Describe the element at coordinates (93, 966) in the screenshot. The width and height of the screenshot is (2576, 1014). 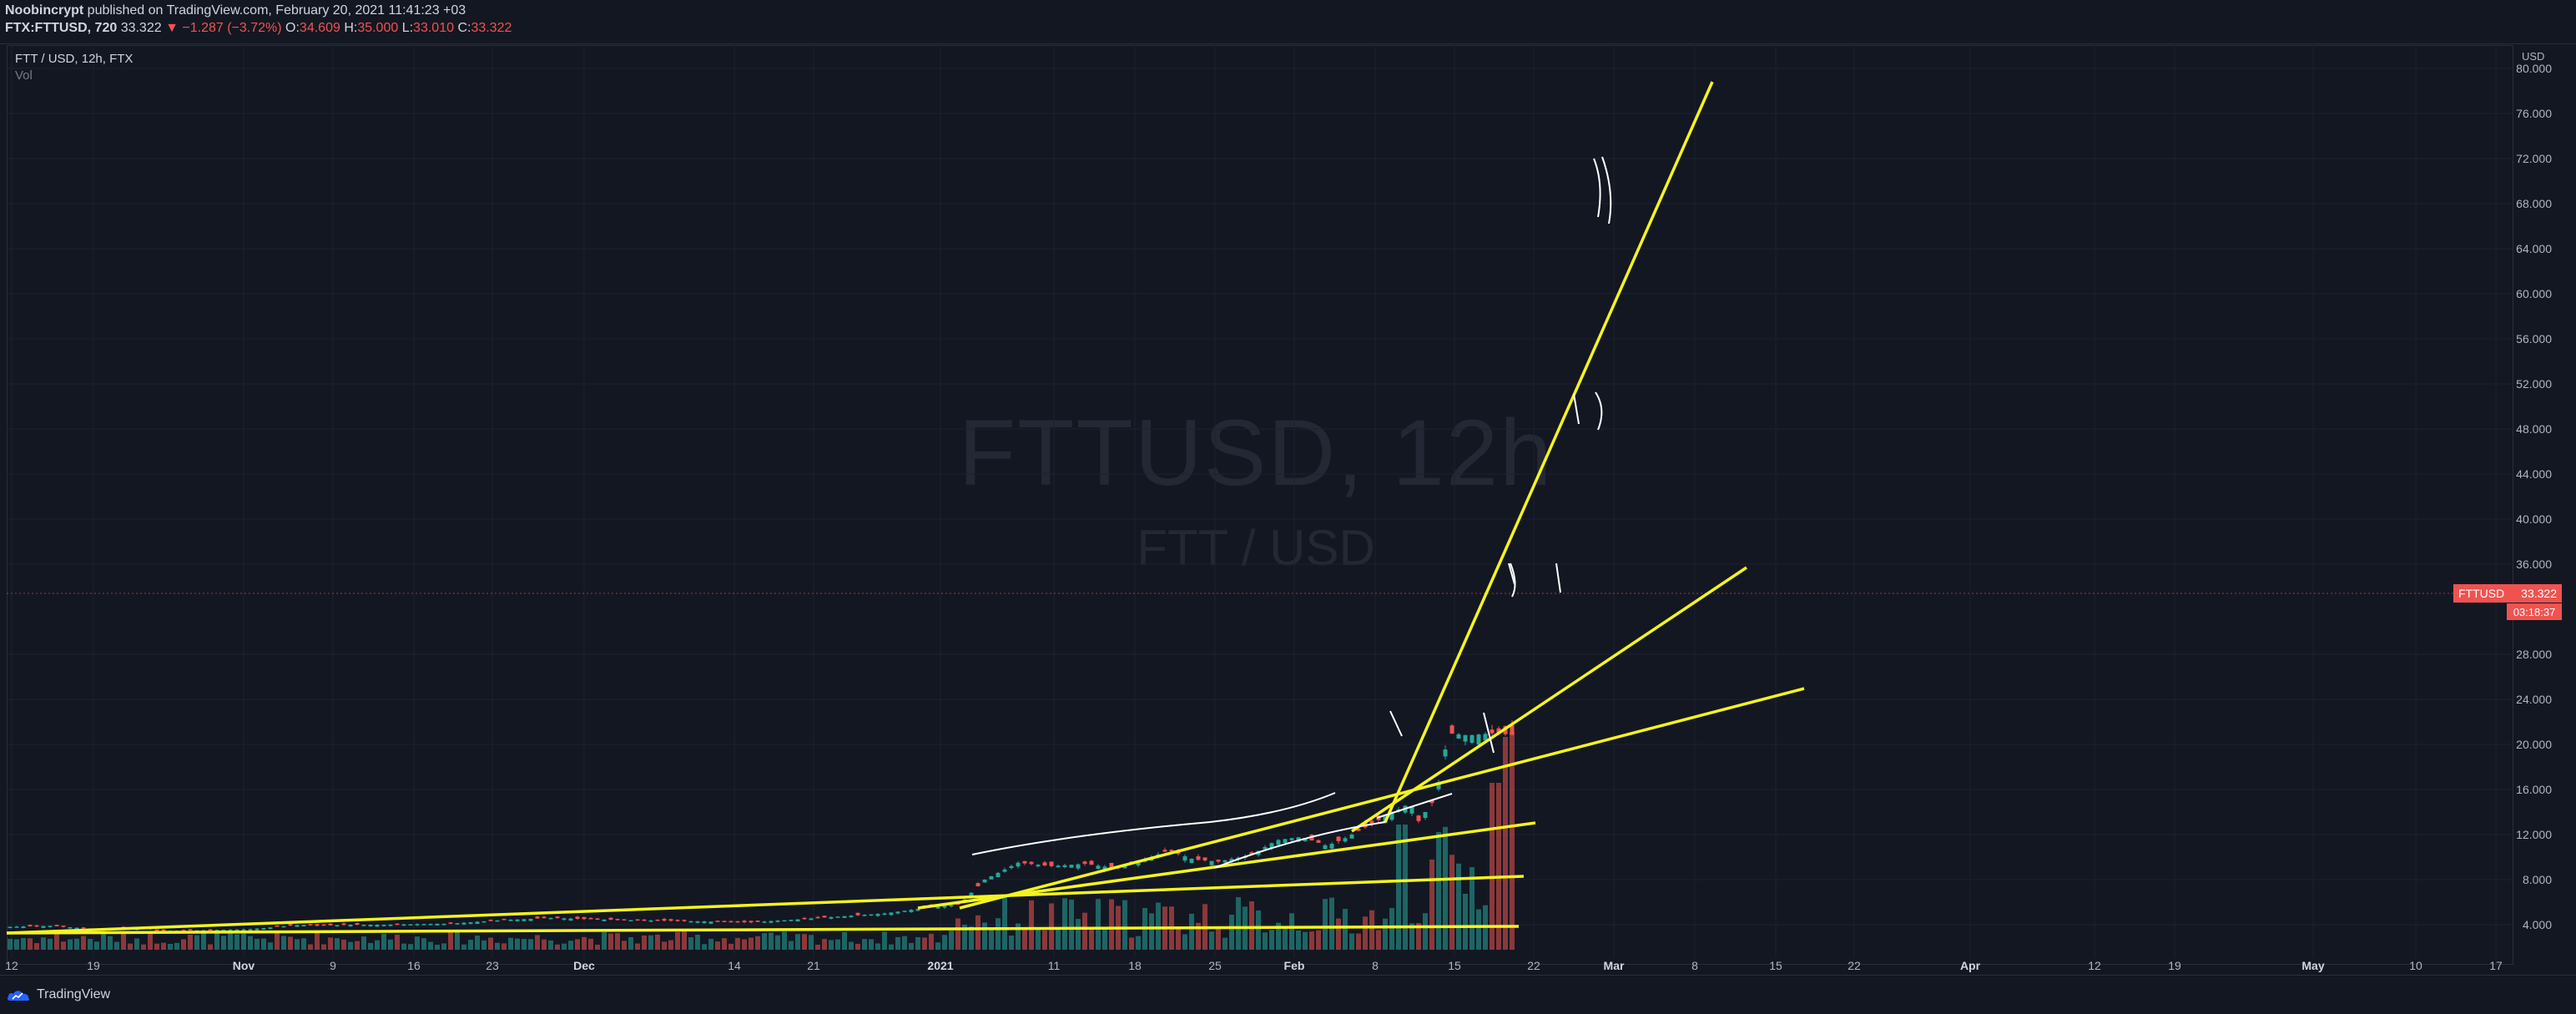
I see `time-tick-label: 19` at that location.